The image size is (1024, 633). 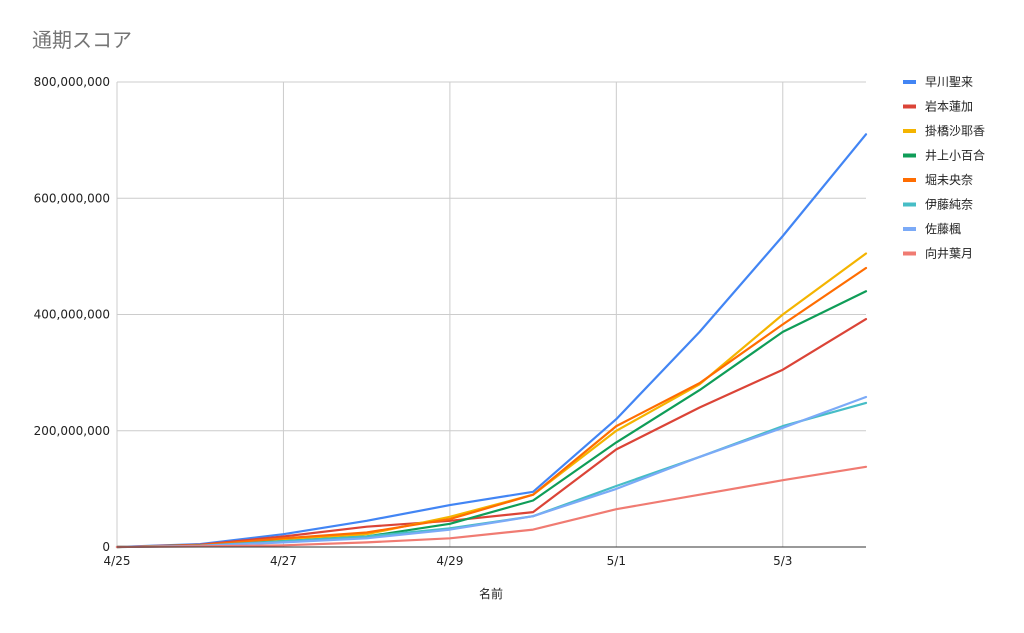 What do you see at coordinates (106, 547) in the screenshot?
I see `y-tick-label: 0` at bounding box center [106, 547].